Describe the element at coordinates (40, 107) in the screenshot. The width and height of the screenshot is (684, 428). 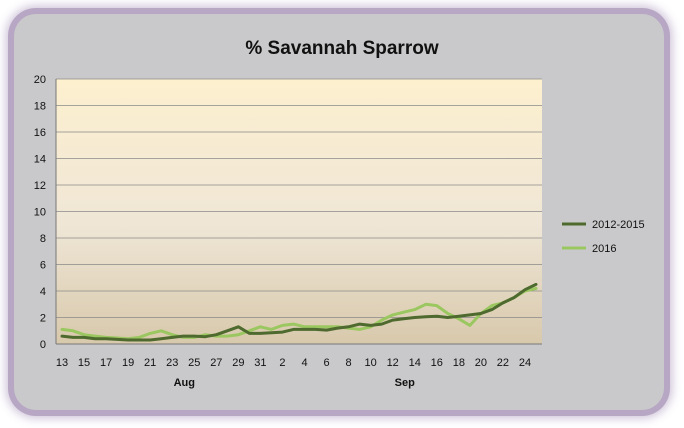
I see `y-tick-label: 18` at that location.